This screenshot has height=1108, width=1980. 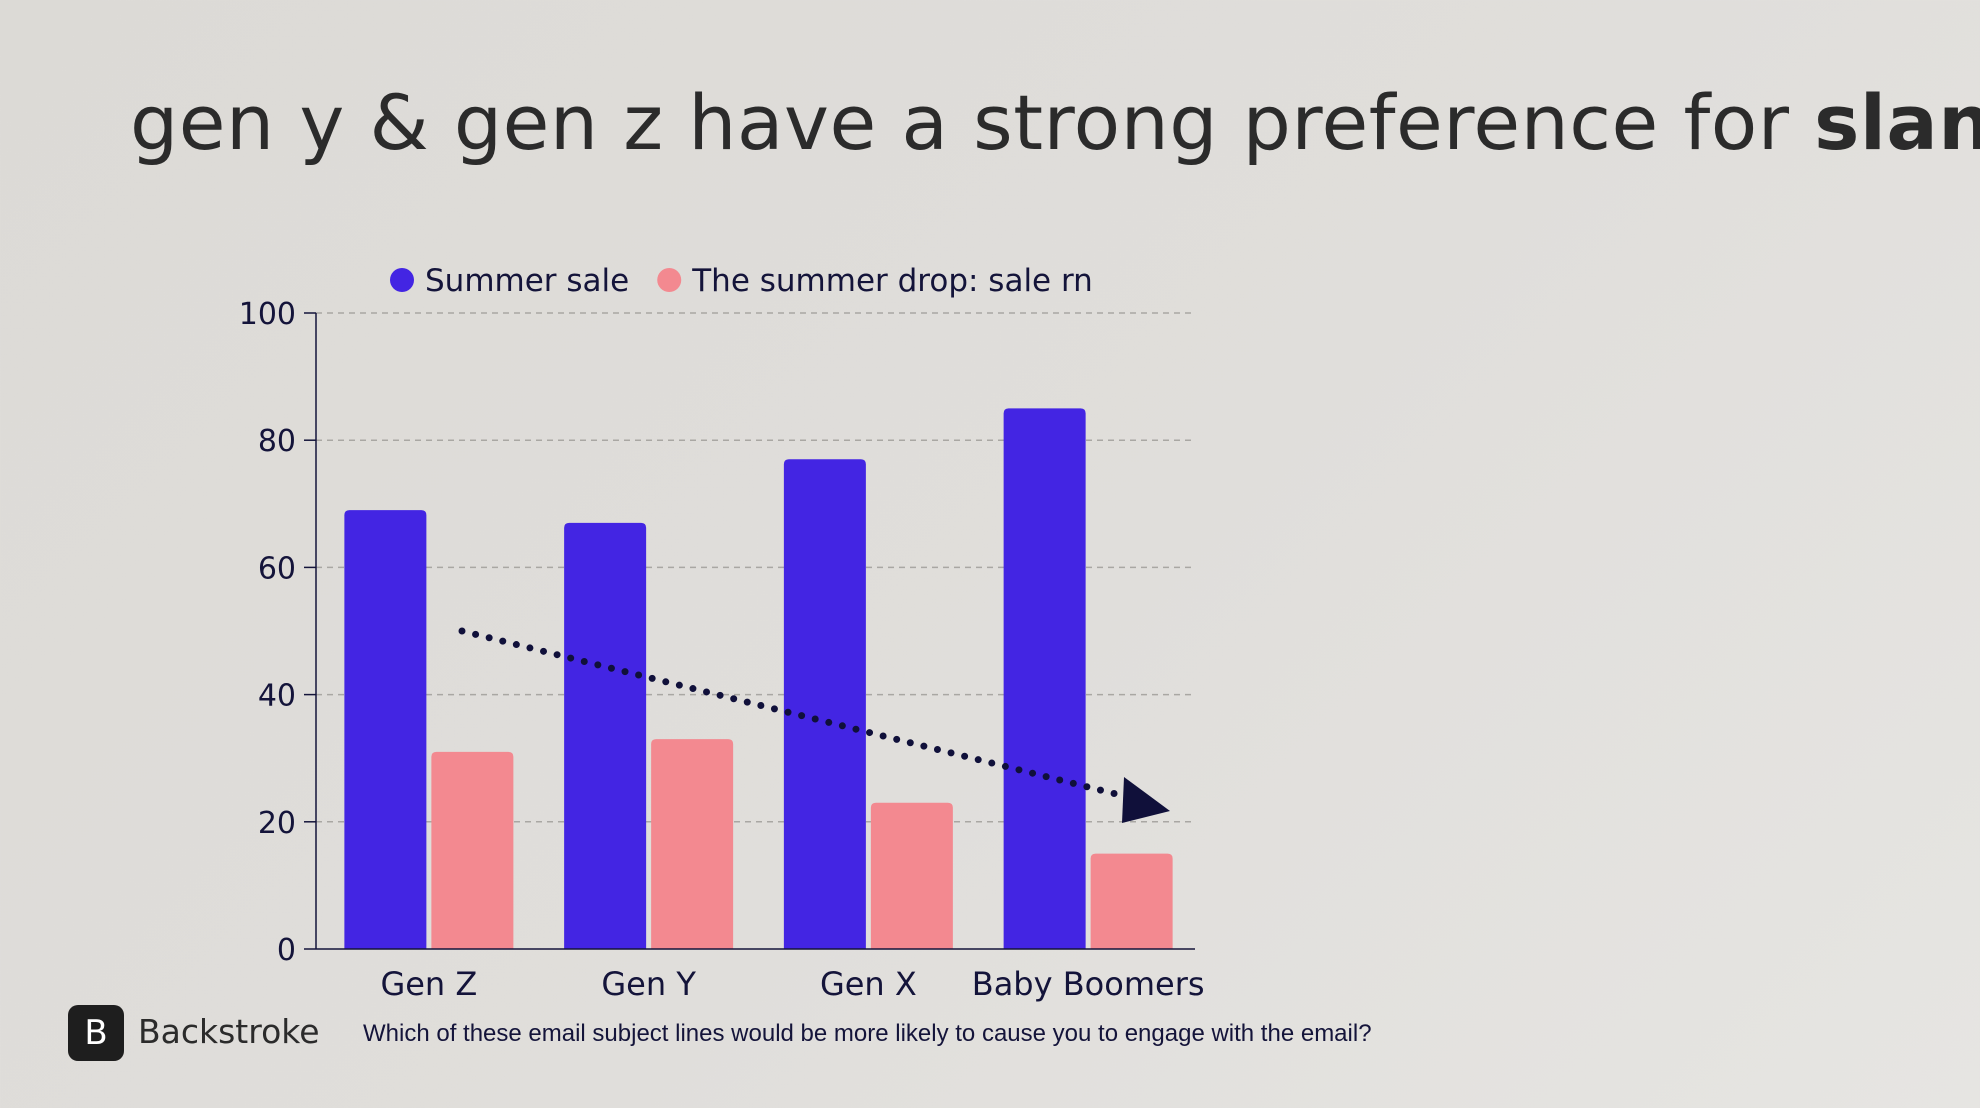 I want to click on y-tick-label: 60, so click(x=277, y=568).